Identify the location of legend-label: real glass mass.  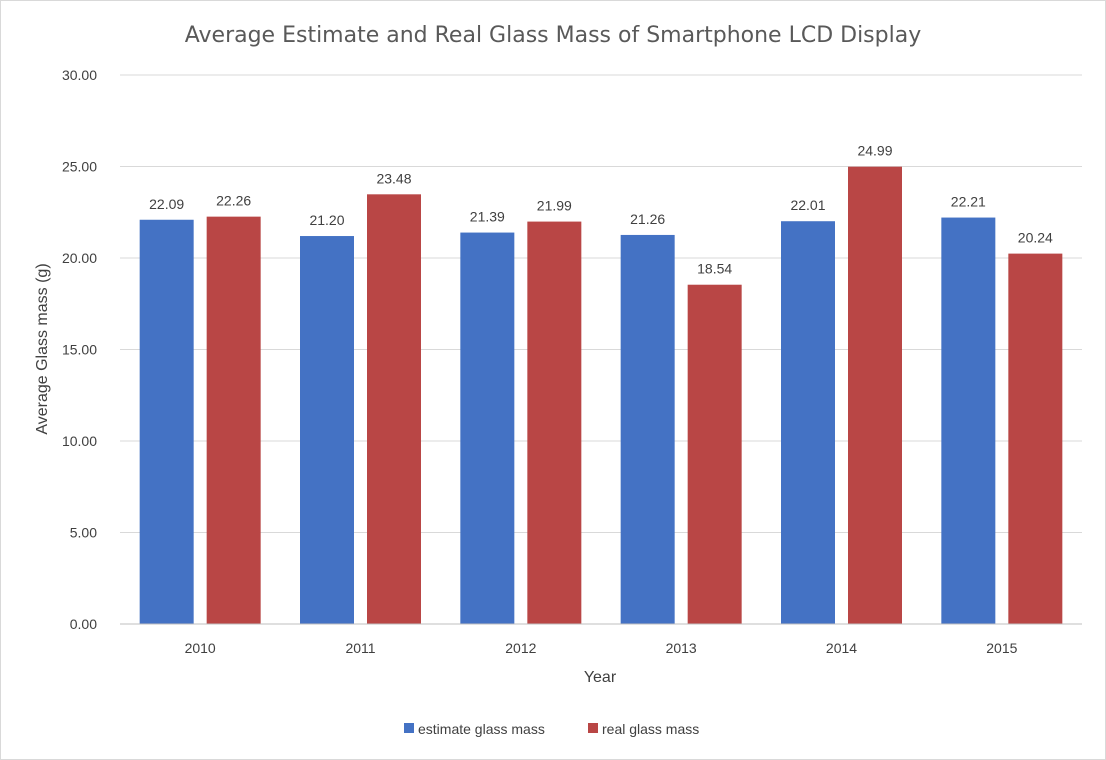
(650, 729).